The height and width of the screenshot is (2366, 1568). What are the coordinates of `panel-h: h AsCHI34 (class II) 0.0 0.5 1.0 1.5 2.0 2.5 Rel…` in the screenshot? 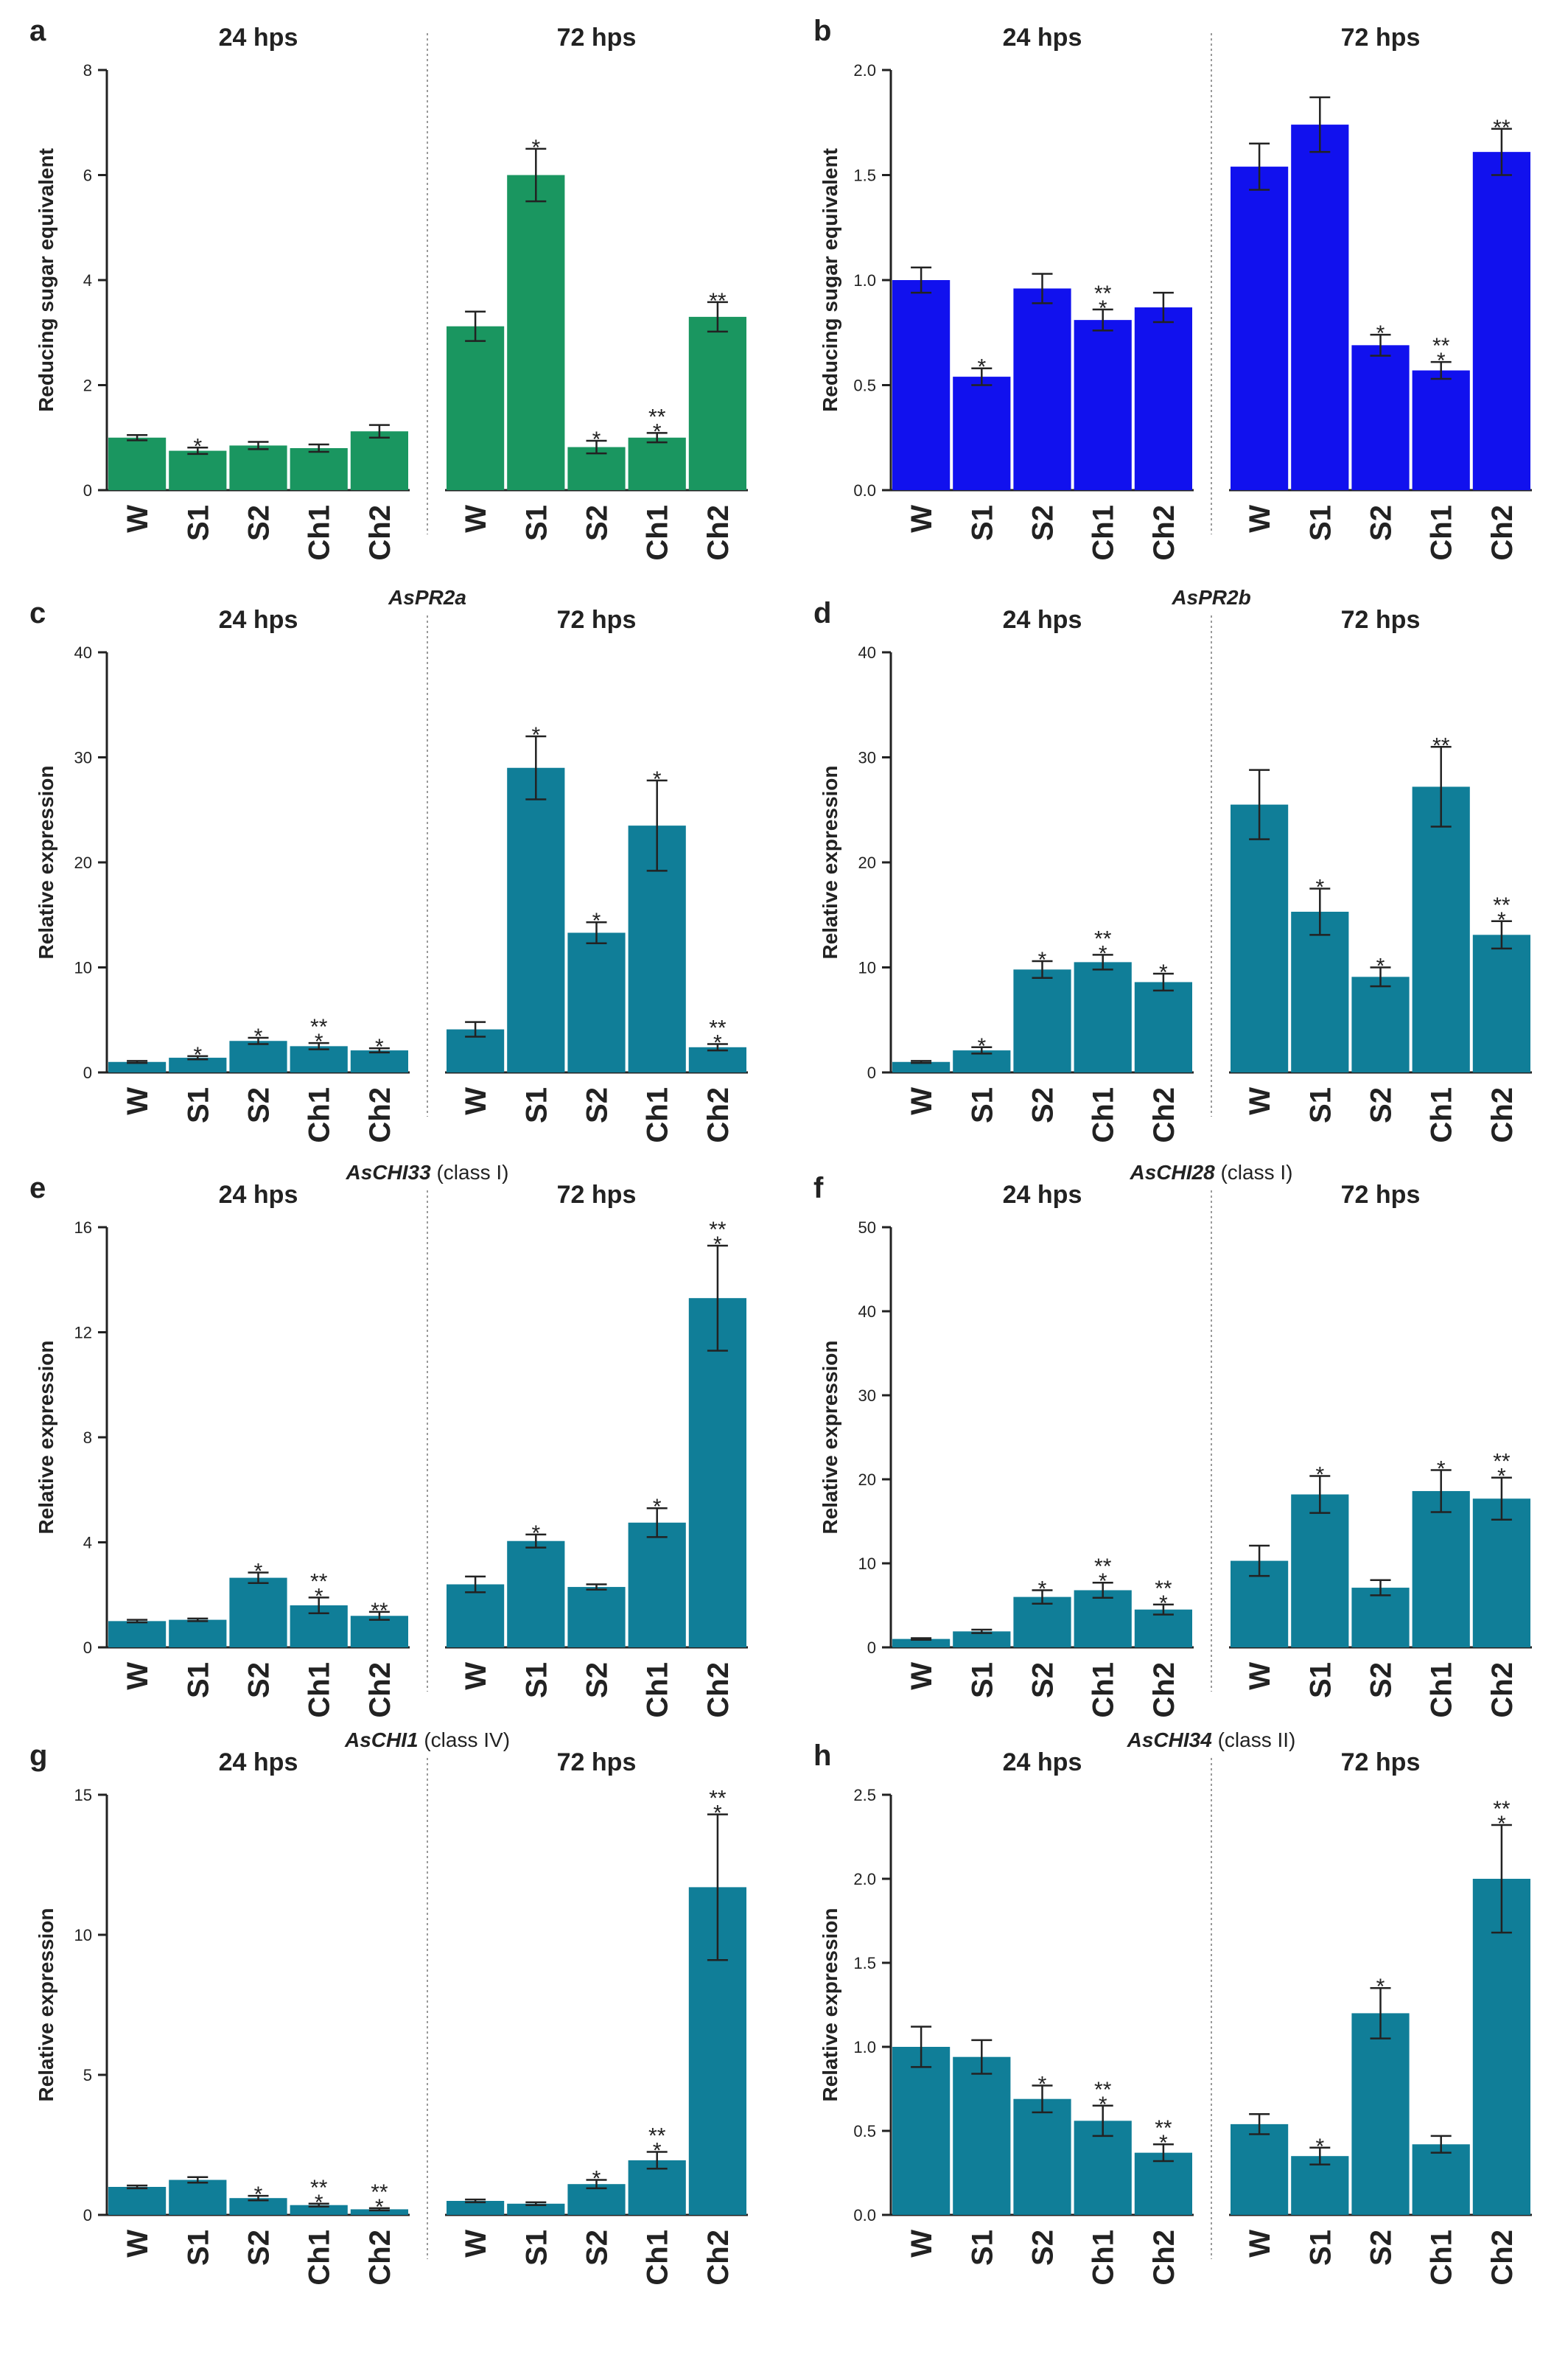 It's located at (1176, 2008).